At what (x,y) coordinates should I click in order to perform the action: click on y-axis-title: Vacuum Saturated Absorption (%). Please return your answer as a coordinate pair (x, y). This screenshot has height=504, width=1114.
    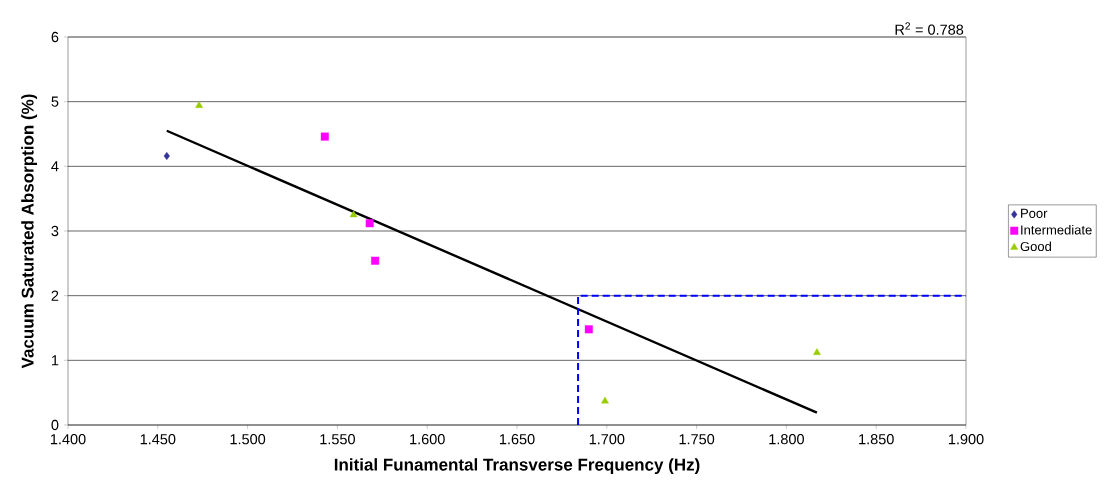
    Looking at the image, I should click on (29, 231).